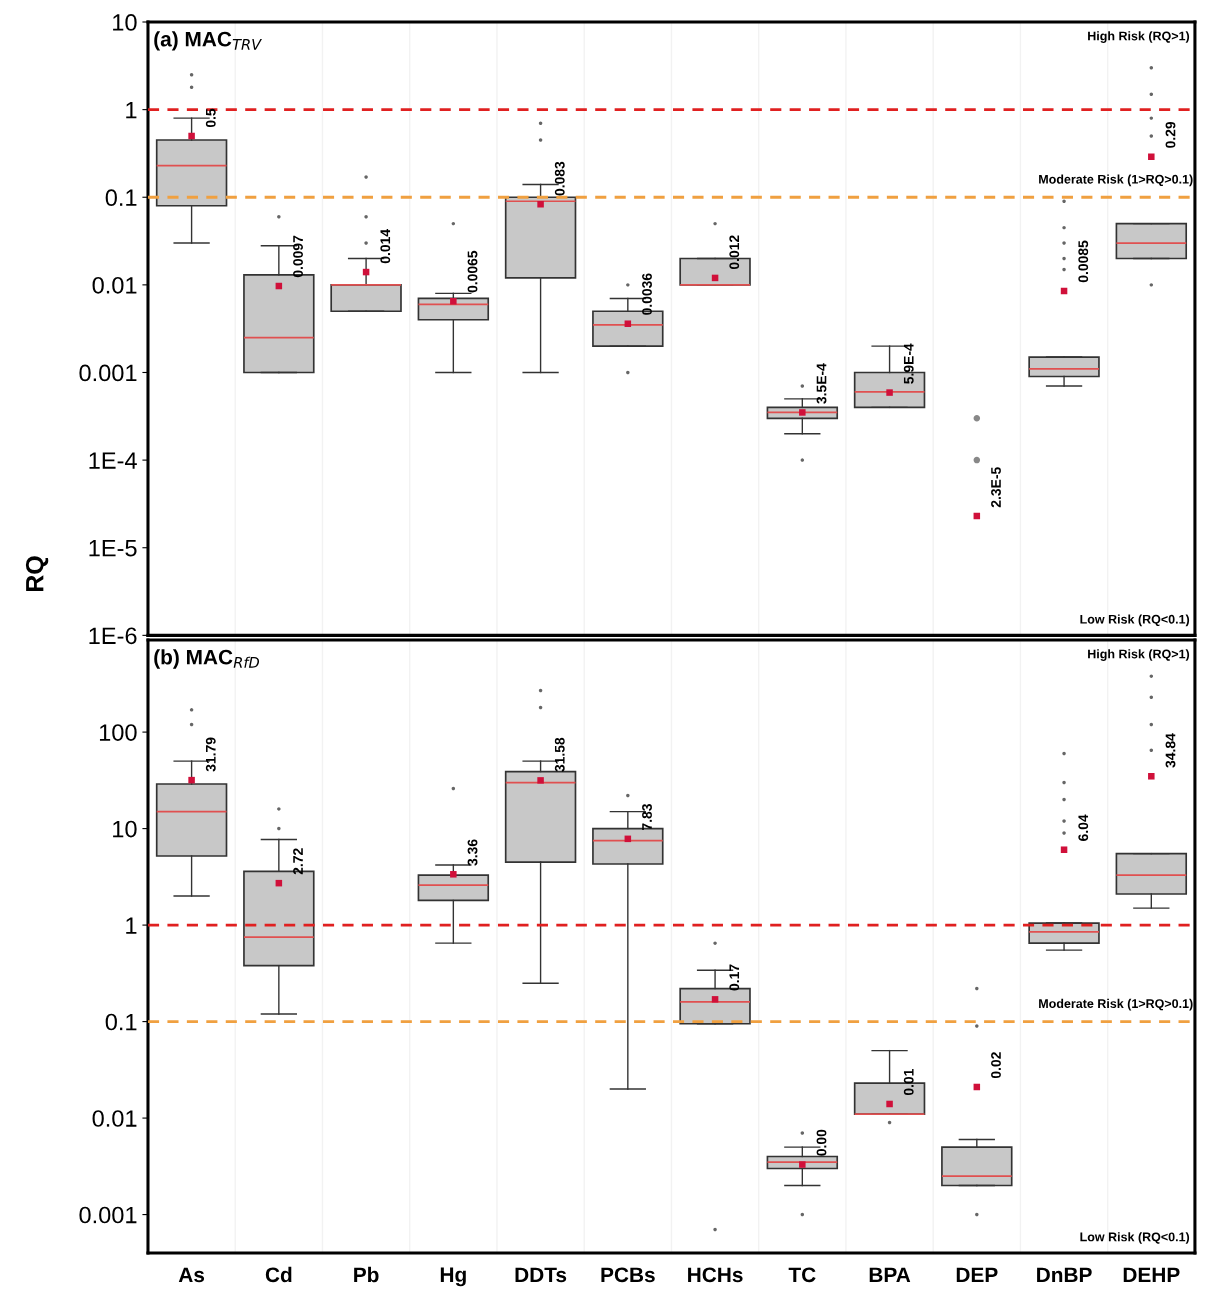 The image size is (1207, 1294). I want to click on x-tick-label: DDTs, so click(541, 1275).